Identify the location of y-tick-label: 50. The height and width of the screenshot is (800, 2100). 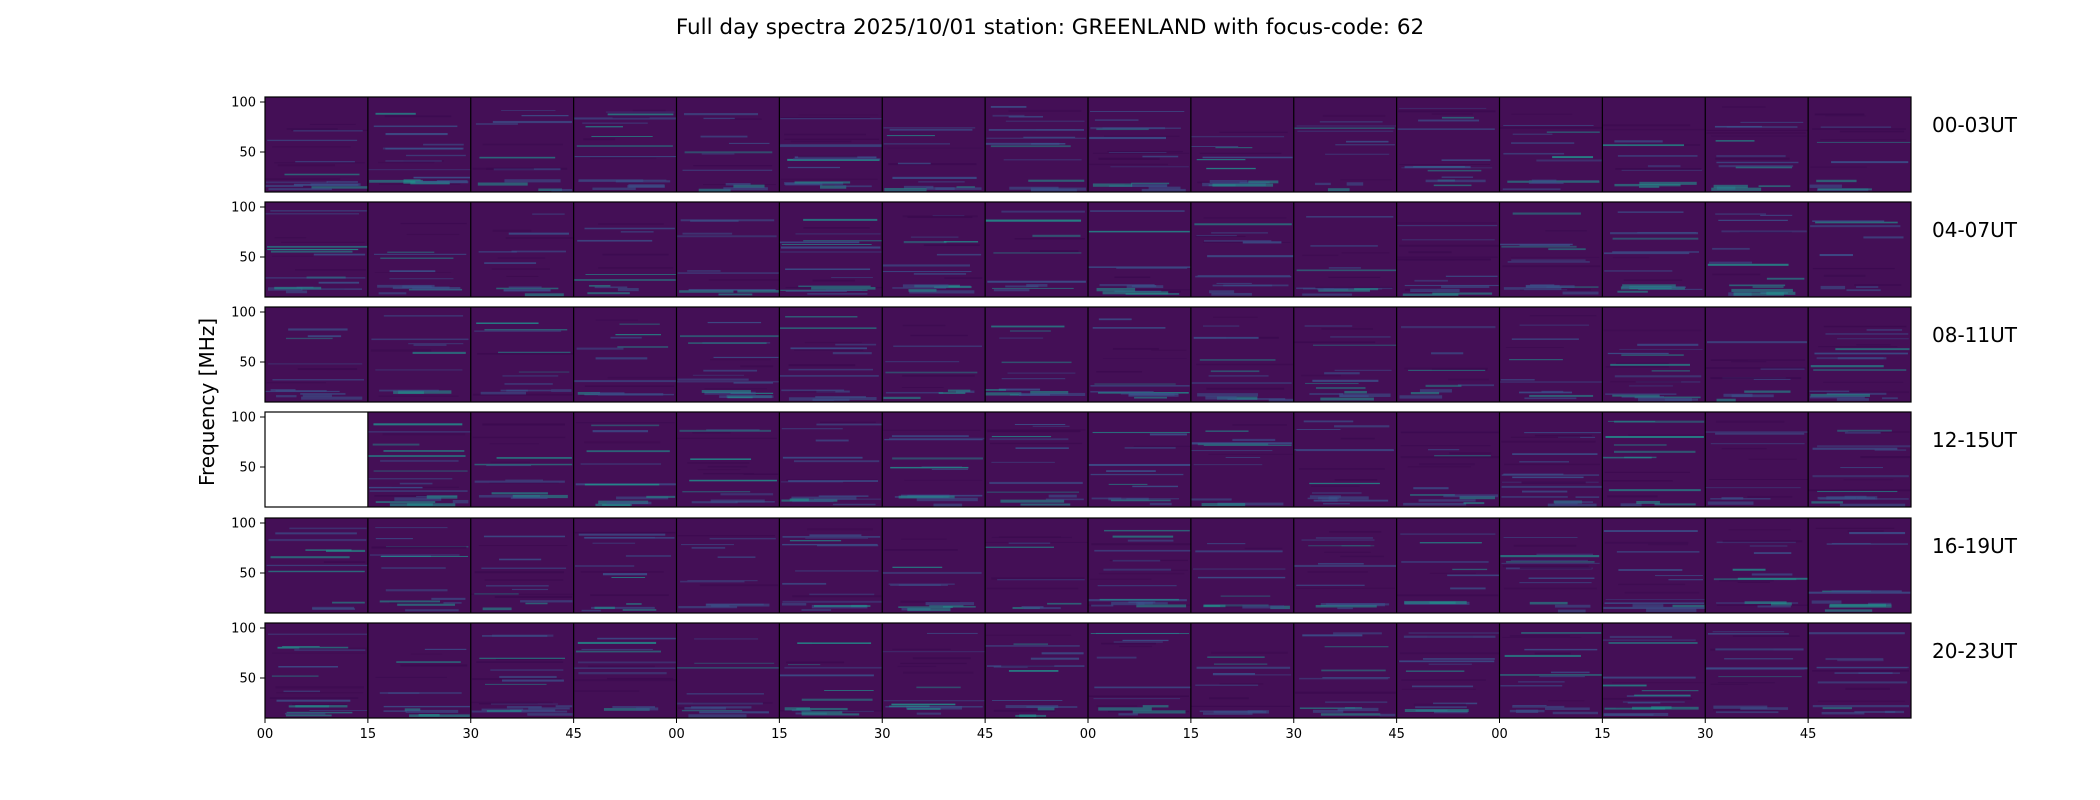
(247, 258).